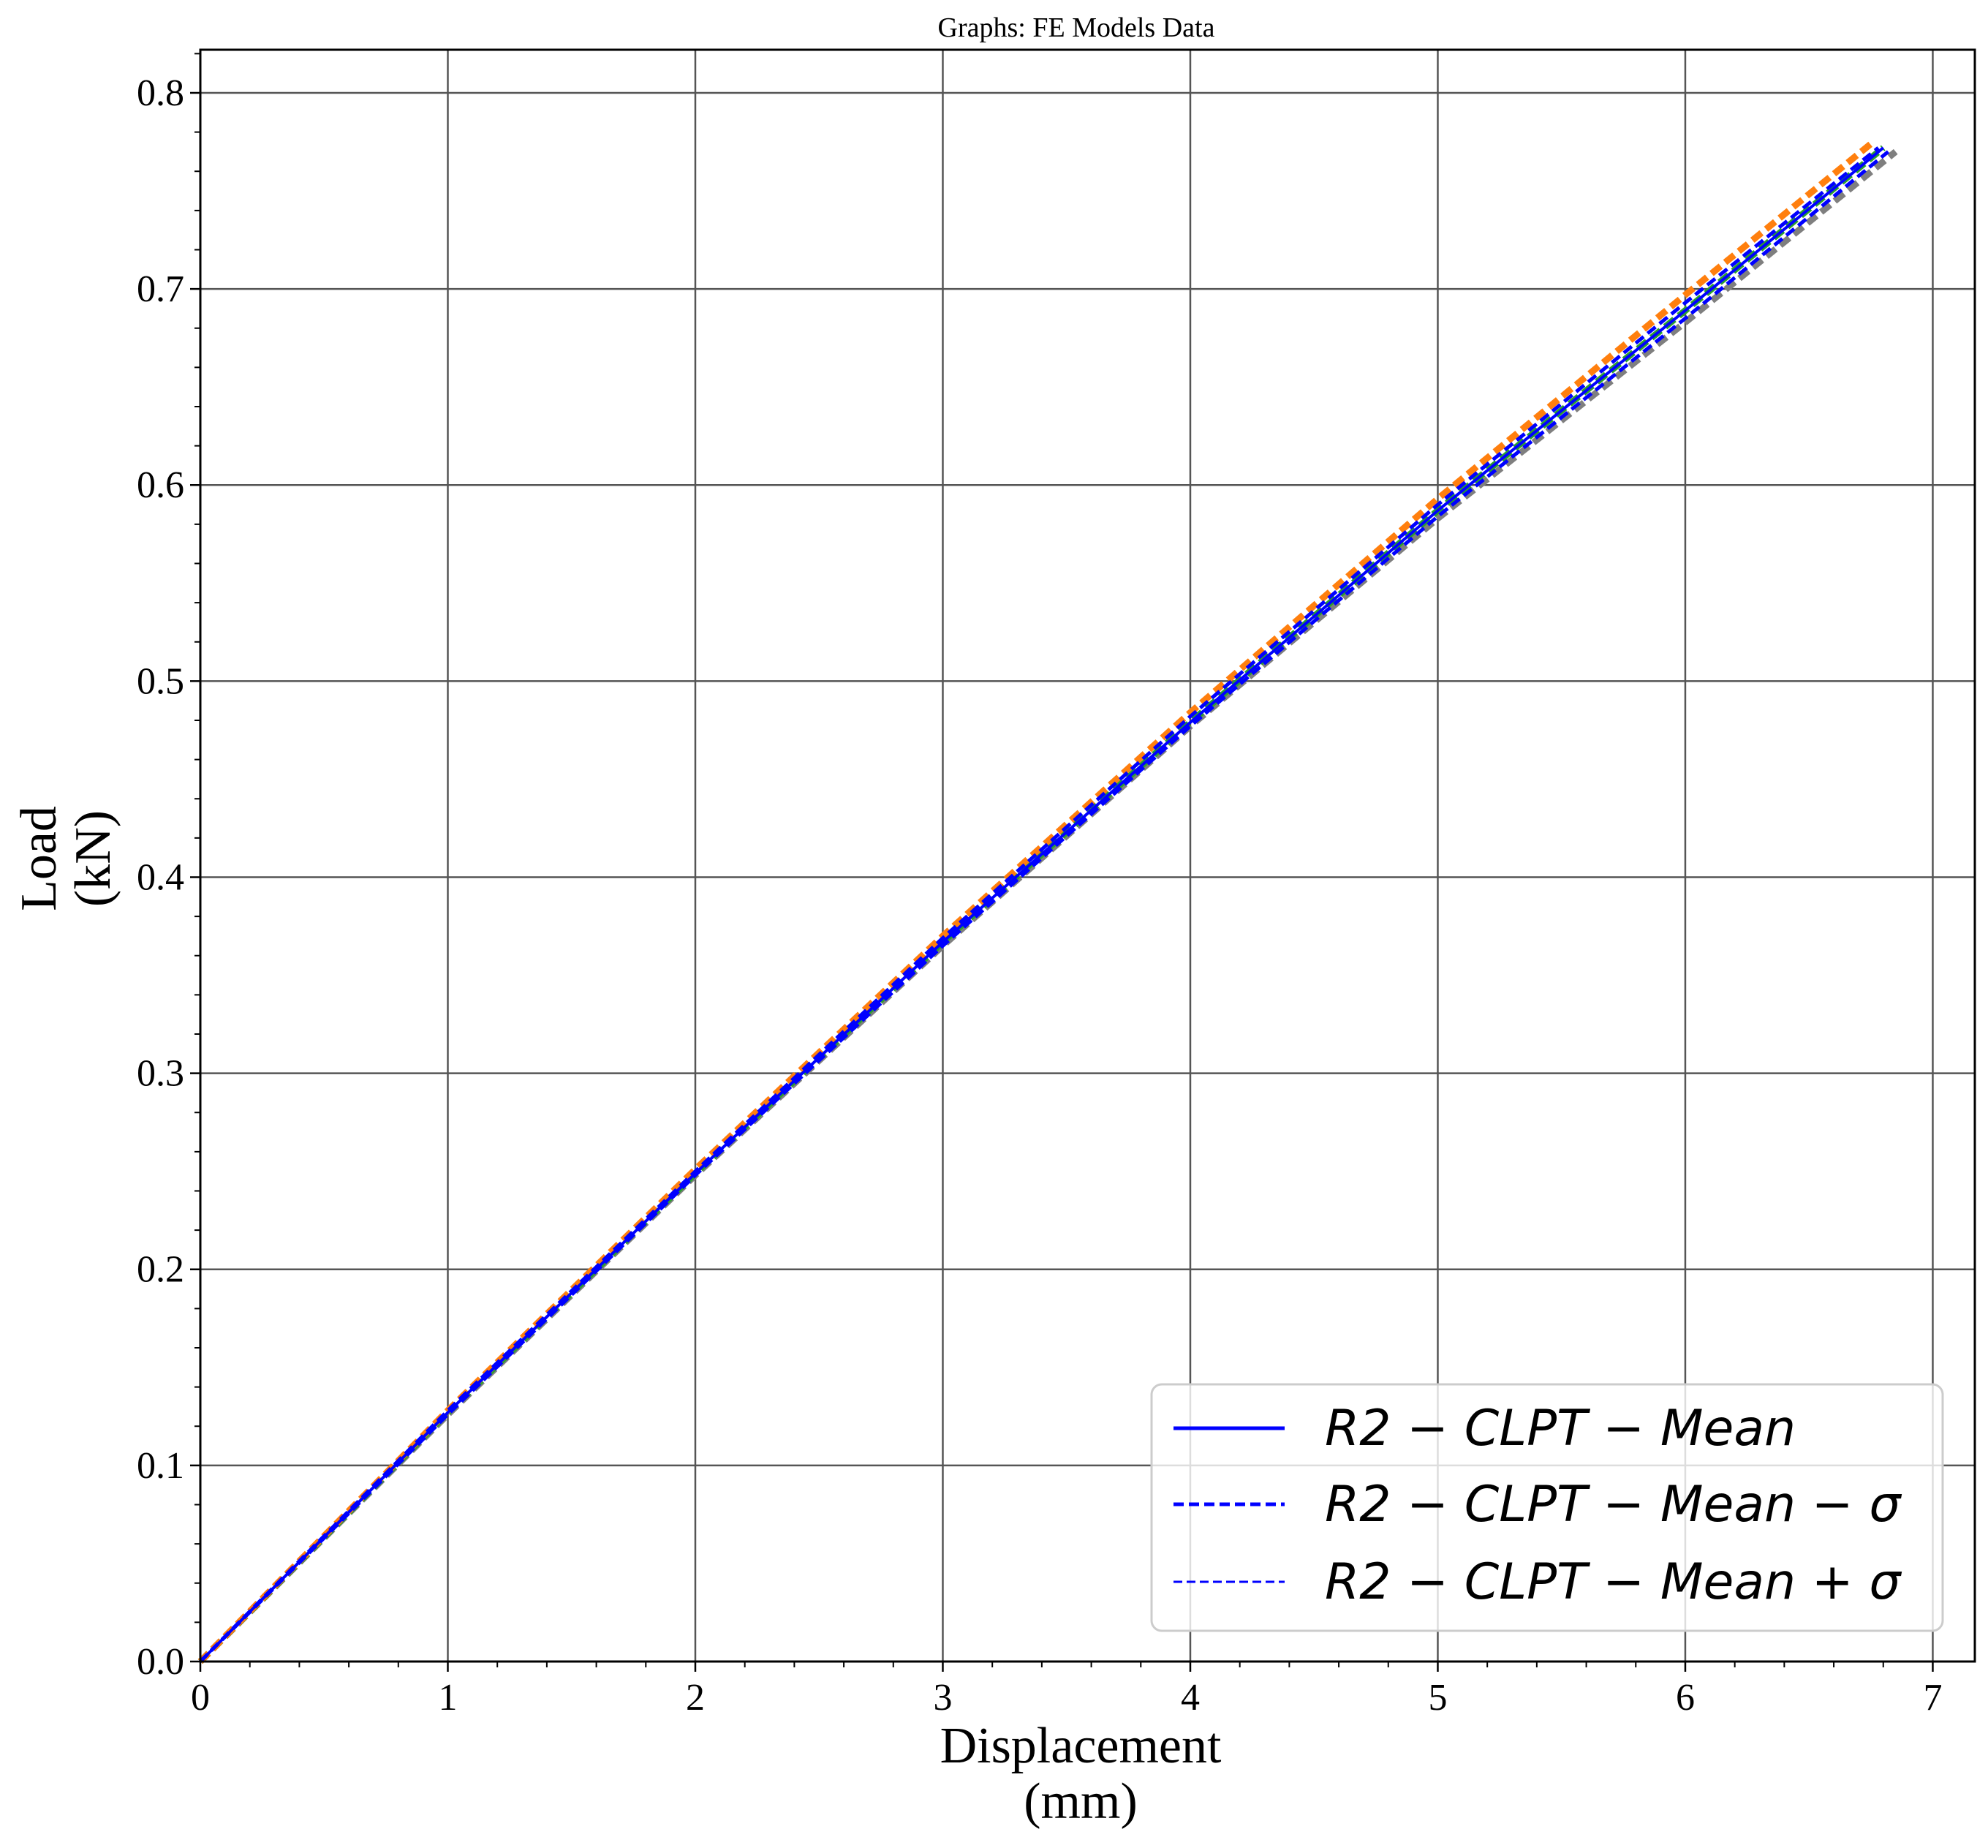 The width and height of the screenshot is (1988, 1848). I want to click on y-axis-label-line1: Load, so click(39, 859).